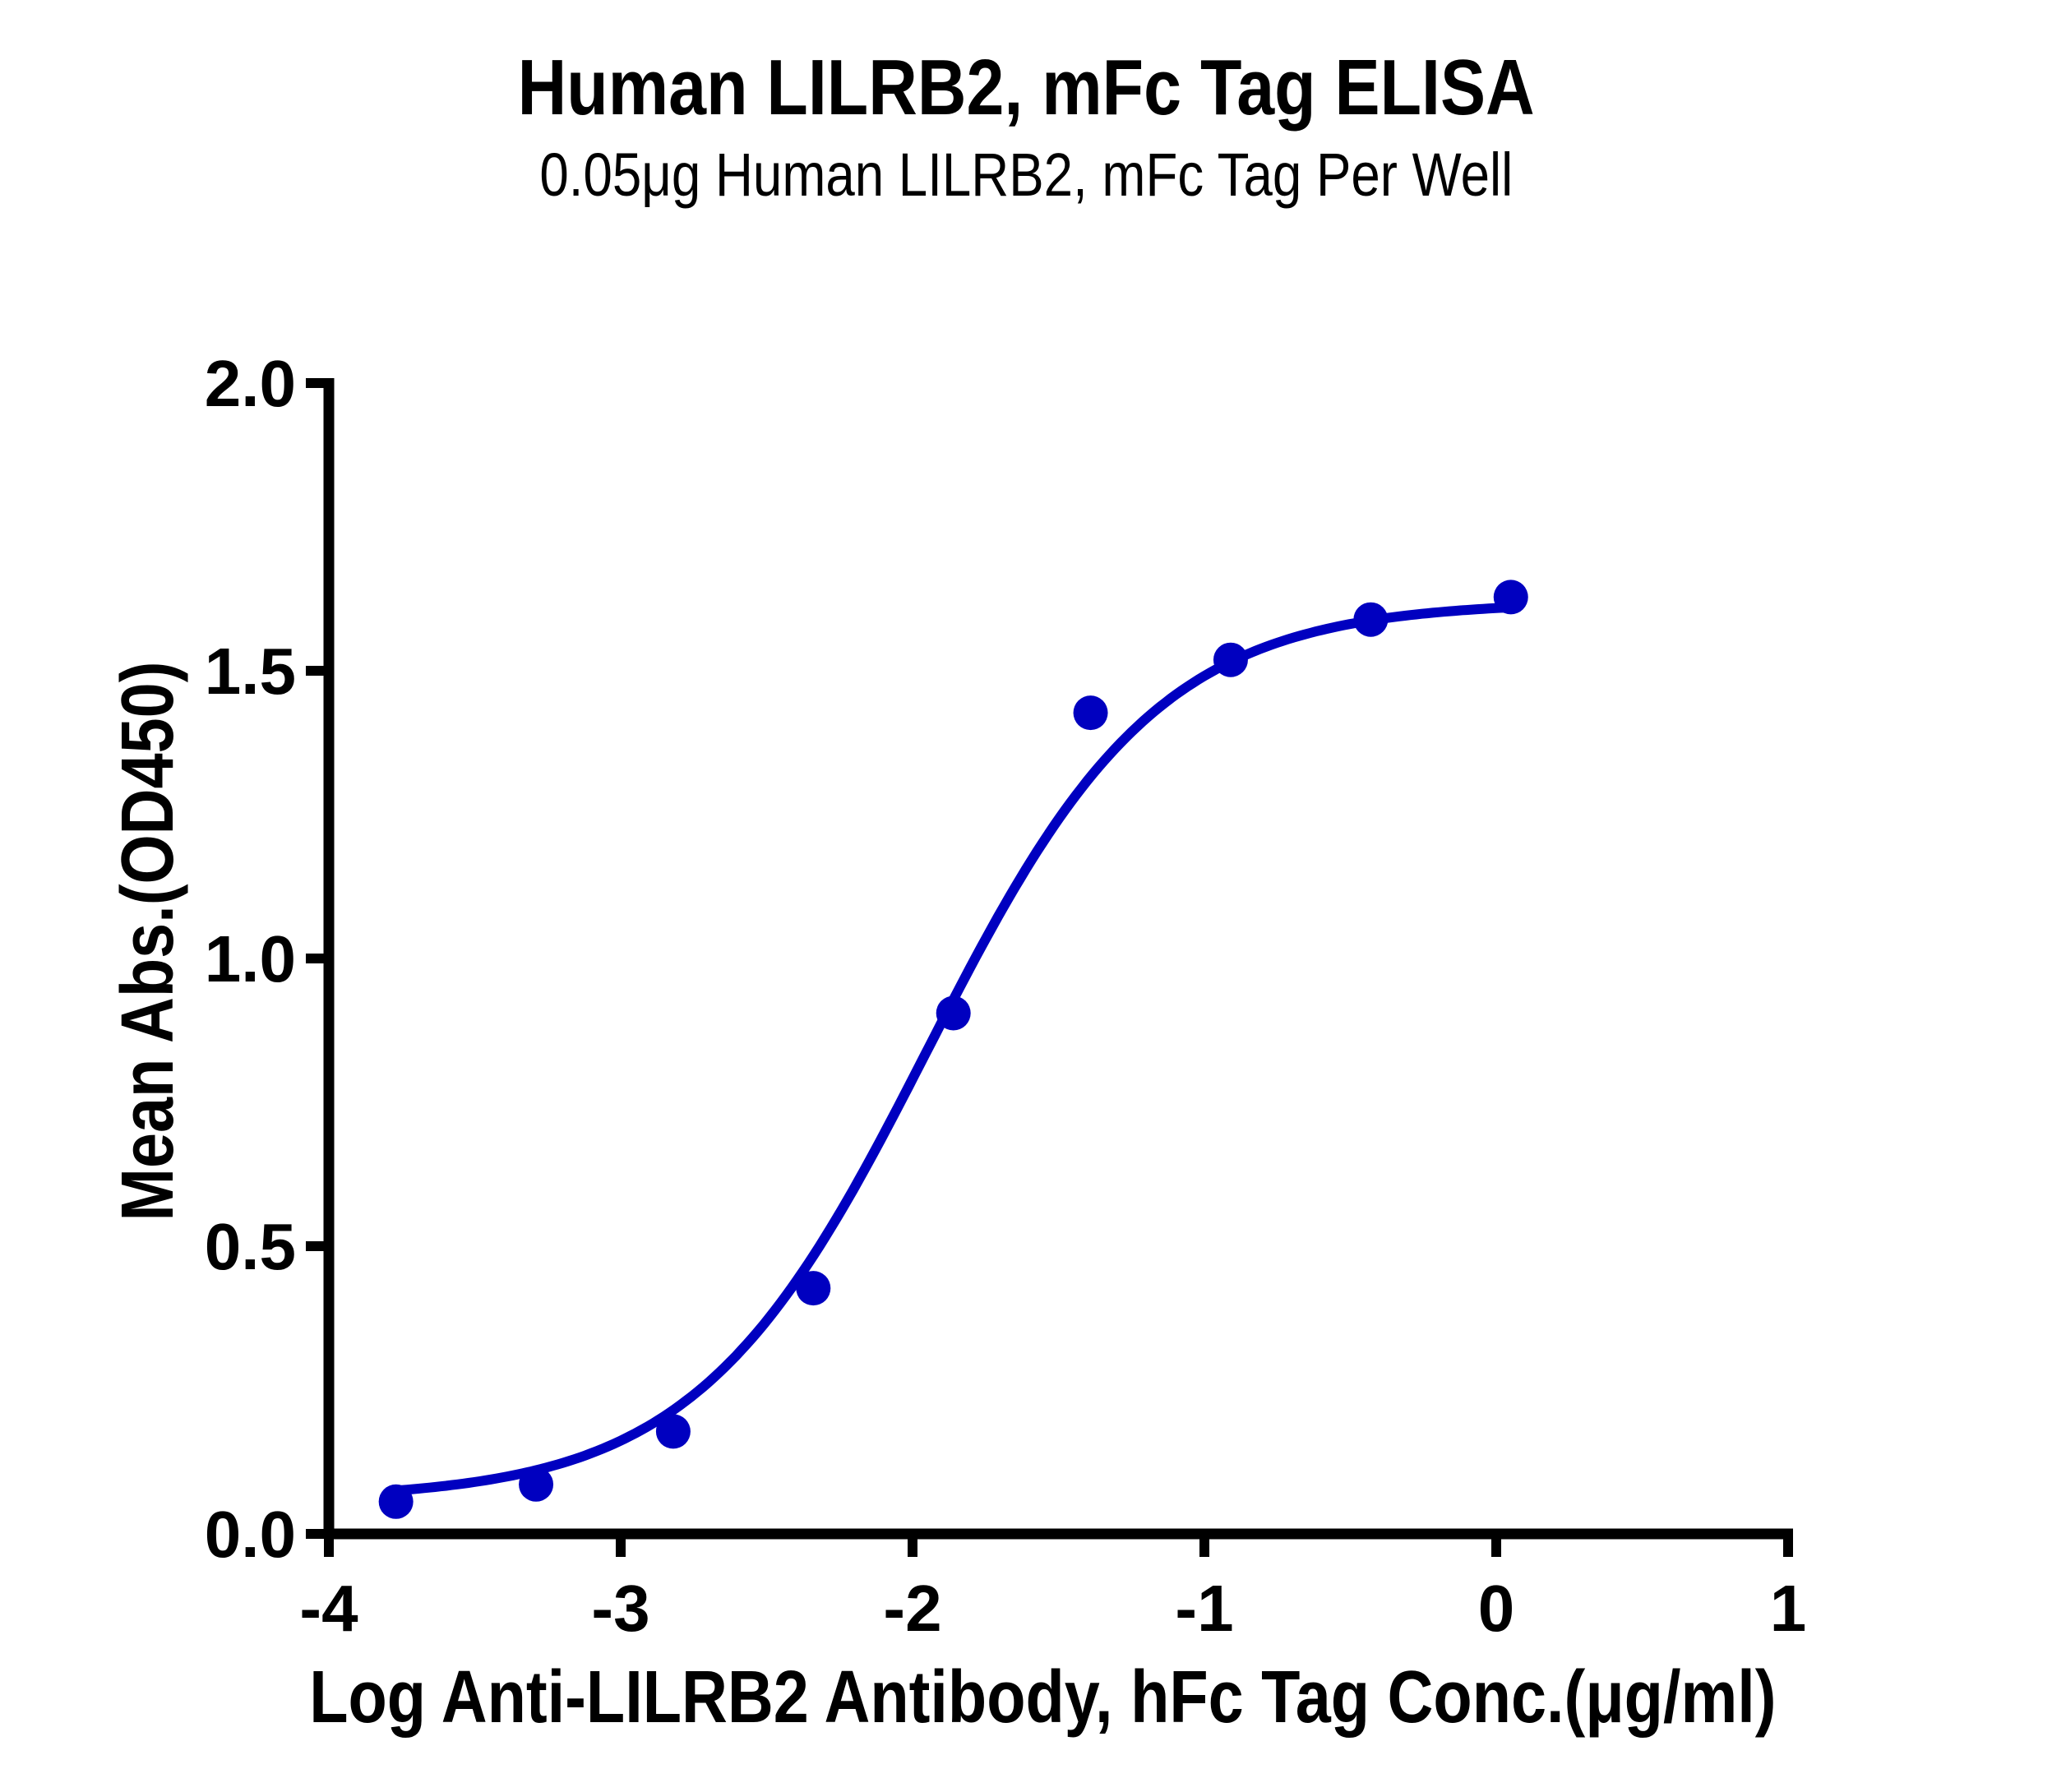 This screenshot has width=2052, height=1792. I want to click on y-tick-label: 1.0, so click(250, 959).